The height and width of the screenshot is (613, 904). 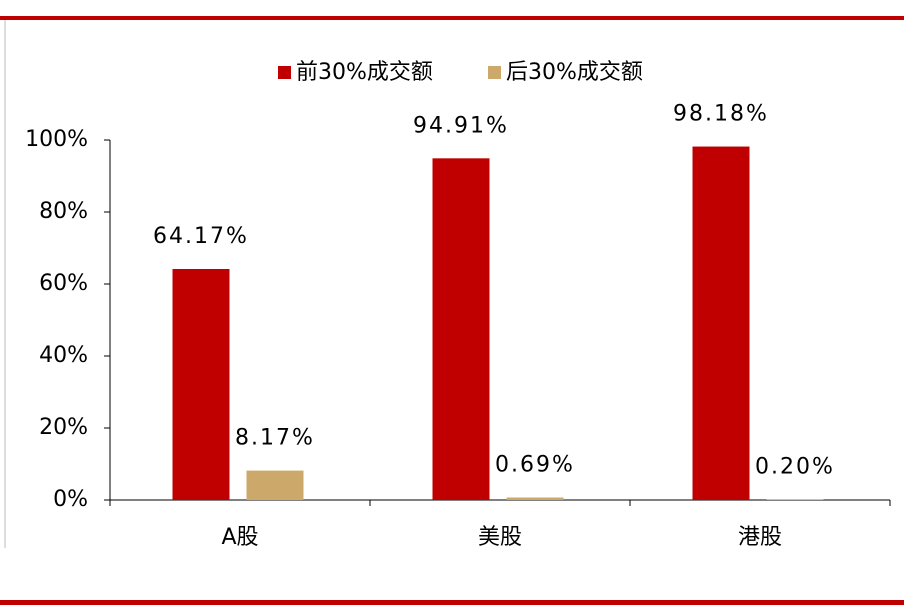 What do you see at coordinates (760, 537) in the screenshot?
I see `x-tick-label: 港股` at bounding box center [760, 537].